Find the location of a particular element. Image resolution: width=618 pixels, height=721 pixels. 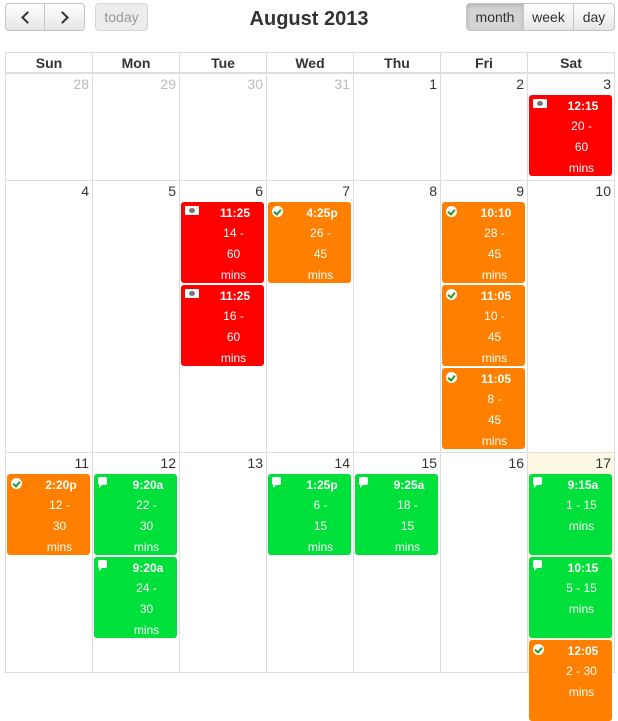

day-number: 9 is located at coordinates (520, 191).